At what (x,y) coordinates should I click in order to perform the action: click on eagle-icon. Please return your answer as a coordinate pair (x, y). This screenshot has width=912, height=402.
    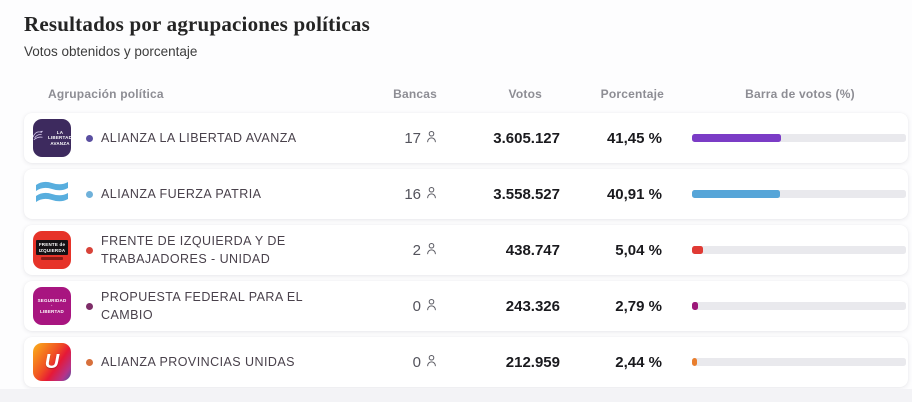
    Looking at the image, I should click on (39, 138).